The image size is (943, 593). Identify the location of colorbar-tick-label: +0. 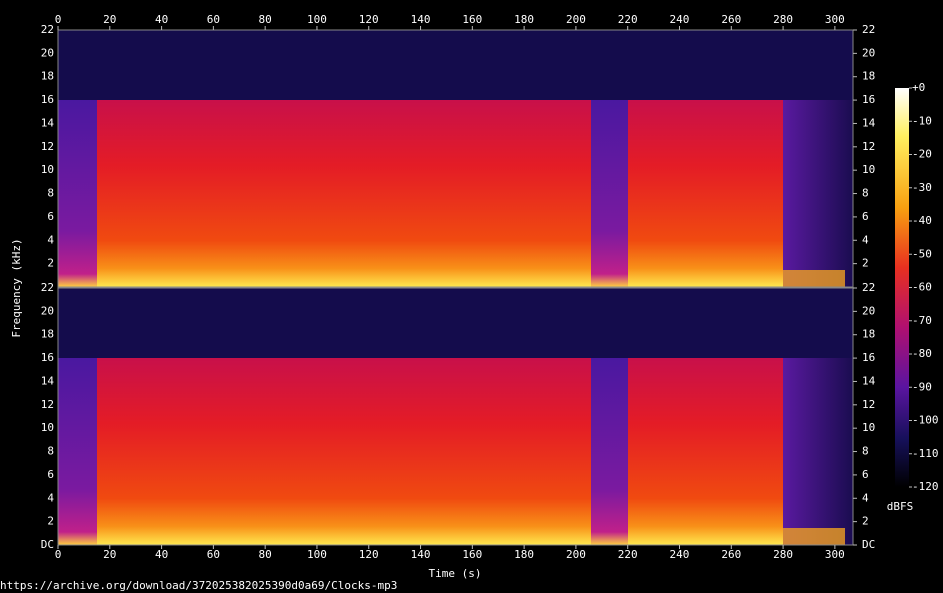
(918, 87).